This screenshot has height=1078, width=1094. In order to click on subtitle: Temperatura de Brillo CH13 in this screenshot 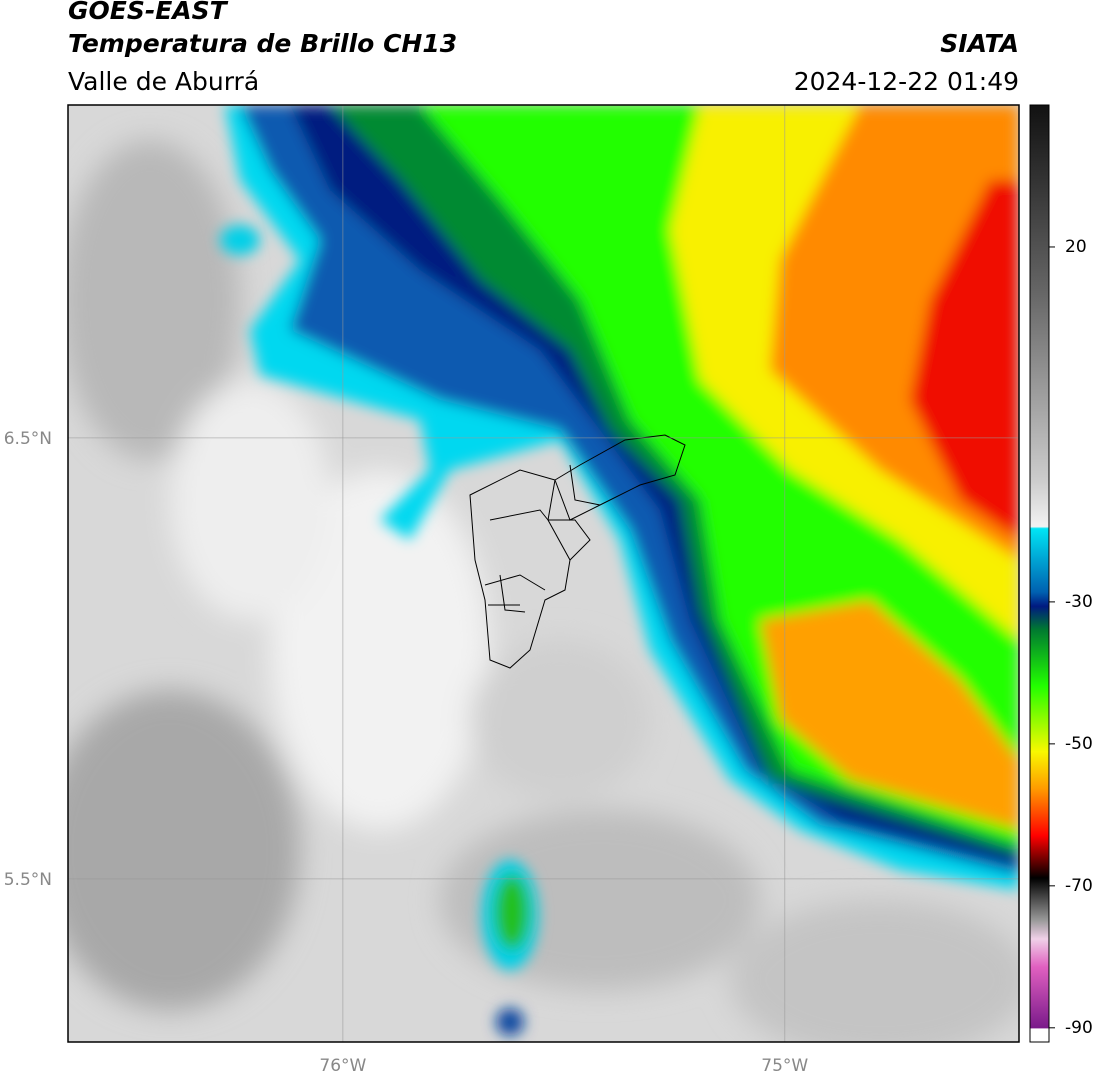, I will do `click(262, 43)`.